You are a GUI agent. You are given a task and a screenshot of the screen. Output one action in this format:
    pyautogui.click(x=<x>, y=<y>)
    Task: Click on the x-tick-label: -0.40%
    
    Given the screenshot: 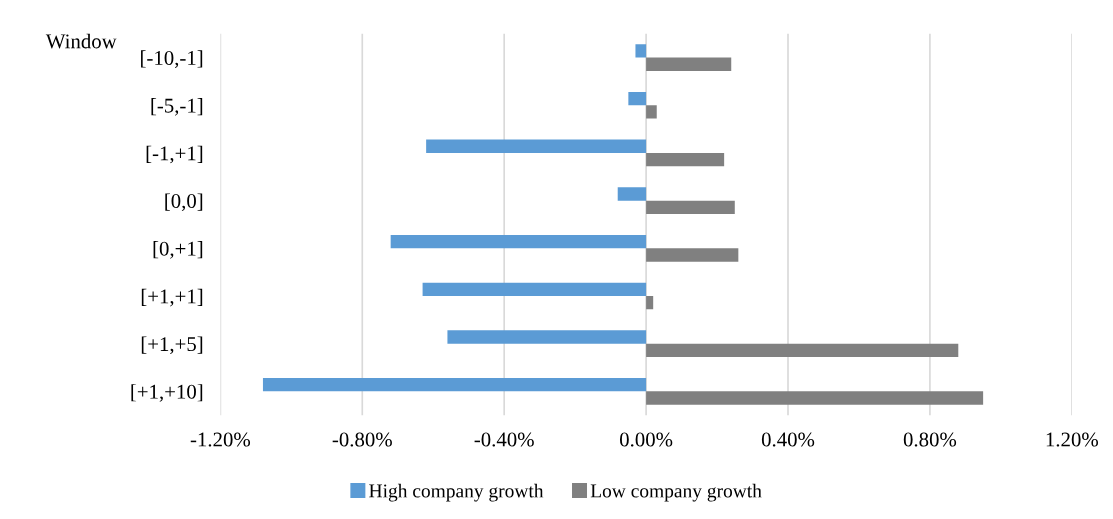 What is the action you would take?
    pyautogui.click(x=504, y=439)
    